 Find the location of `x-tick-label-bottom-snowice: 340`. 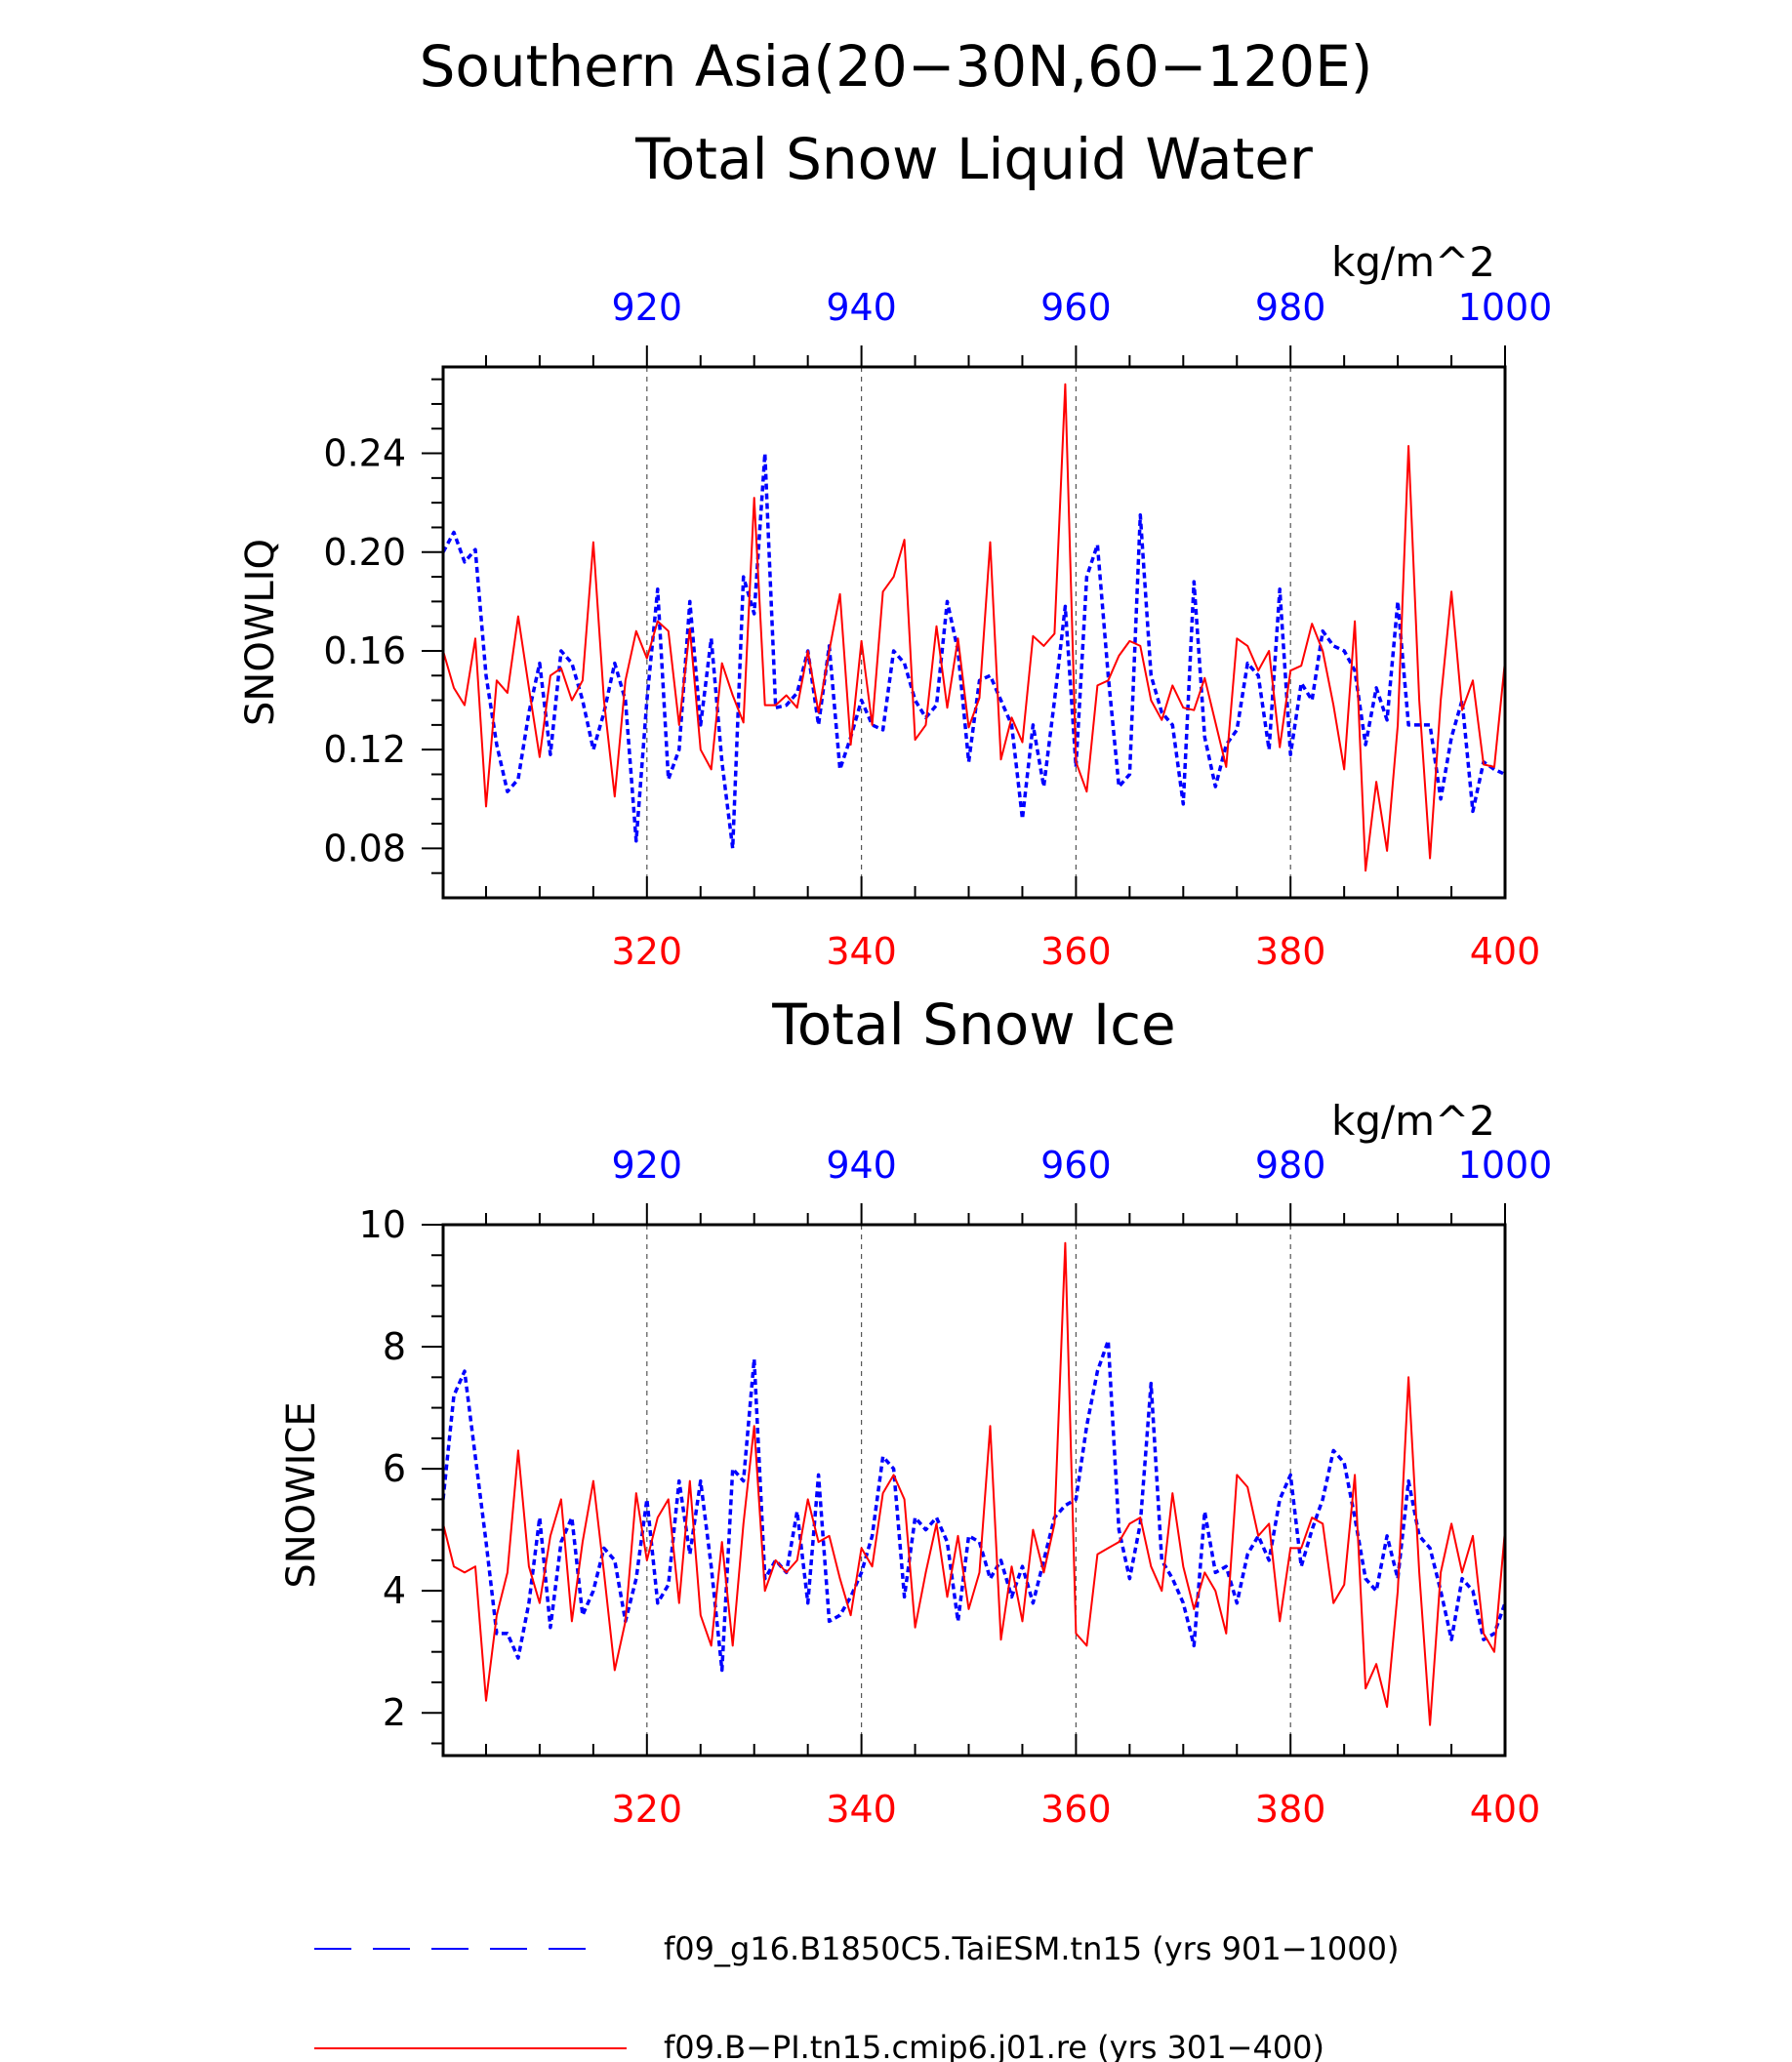

x-tick-label-bottom-snowice: 340 is located at coordinates (861, 1809).